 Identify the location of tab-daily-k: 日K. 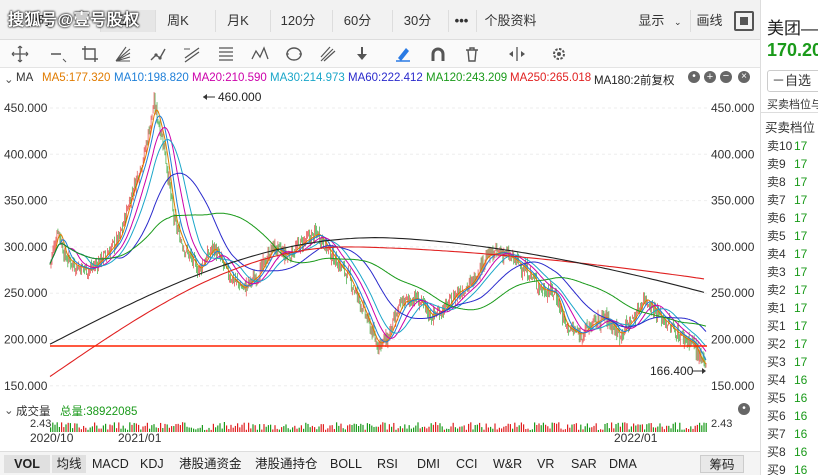
(127, 21).